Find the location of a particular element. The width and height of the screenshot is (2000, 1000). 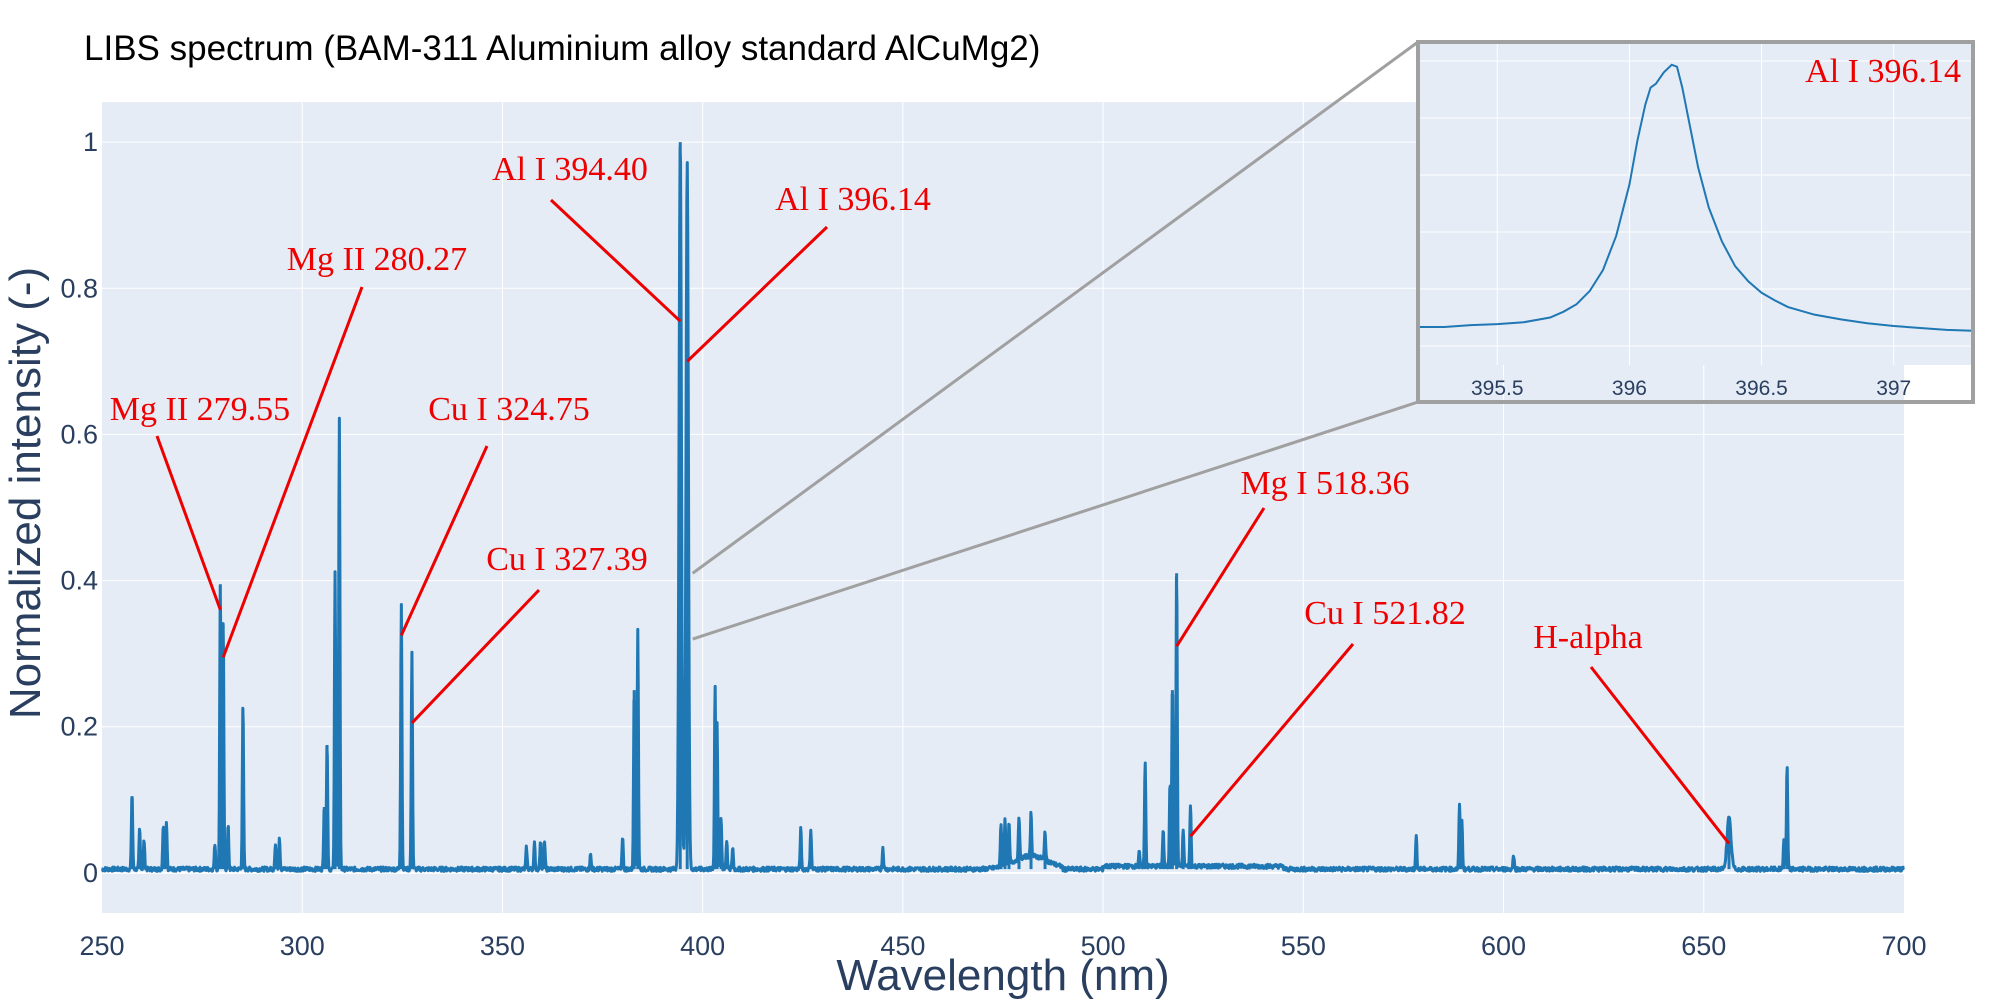

inset-x-tick-label: 395.5 is located at coordinates (1497, 388).